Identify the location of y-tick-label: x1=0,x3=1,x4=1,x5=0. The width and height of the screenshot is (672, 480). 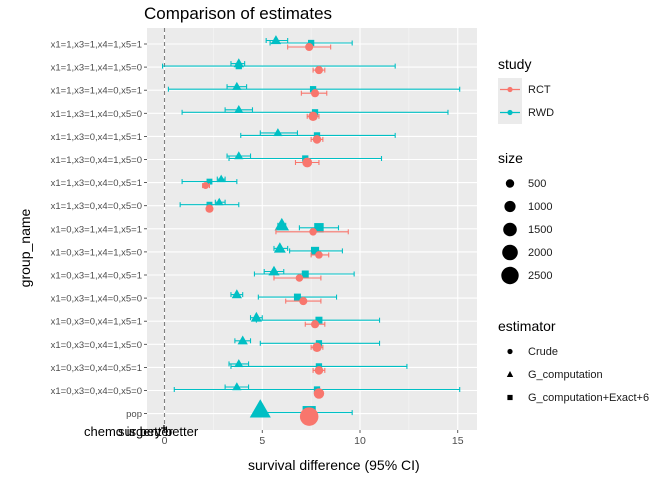
(96, 252).